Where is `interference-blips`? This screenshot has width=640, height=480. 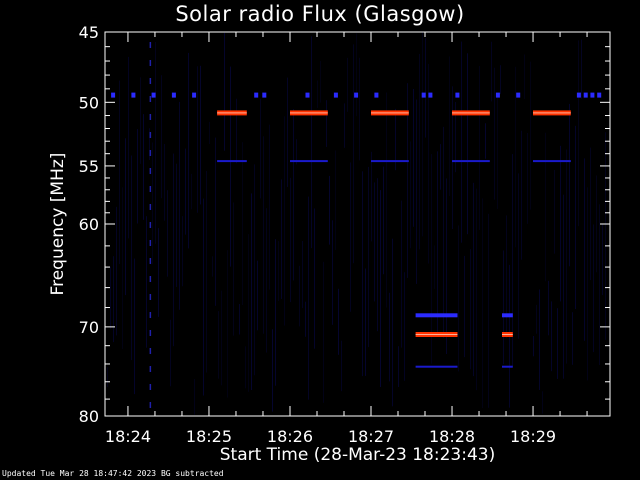
interference-blips is located at coordinates (356, 95).